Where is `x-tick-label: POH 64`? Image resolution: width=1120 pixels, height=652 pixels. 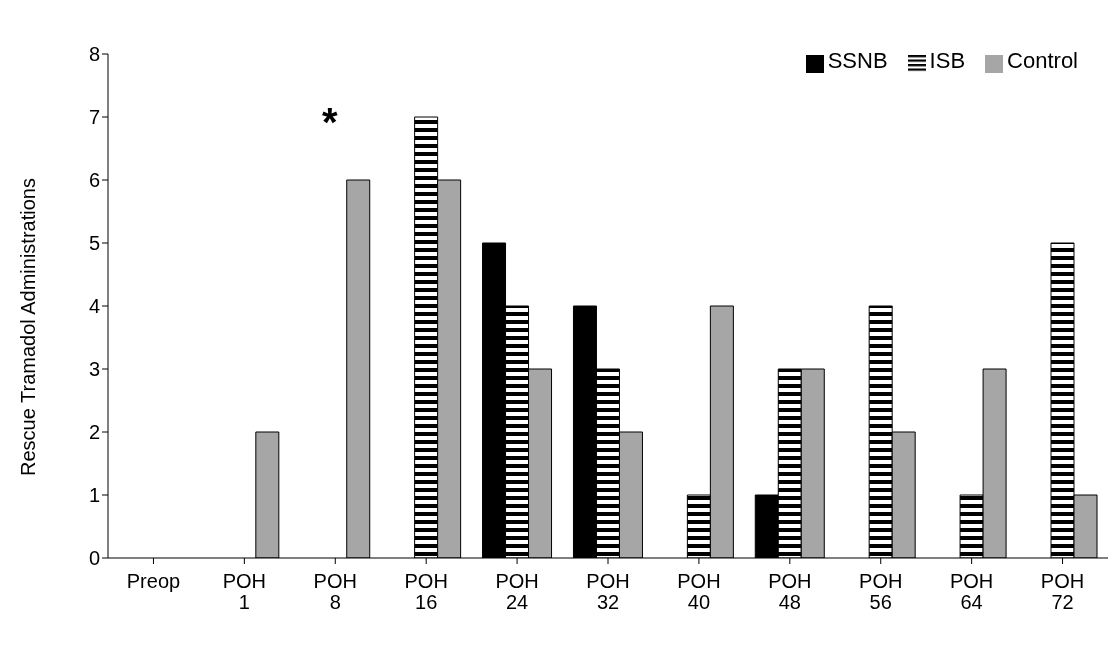 x-tick-label: POH 64 is located at coordinates (971, 591).